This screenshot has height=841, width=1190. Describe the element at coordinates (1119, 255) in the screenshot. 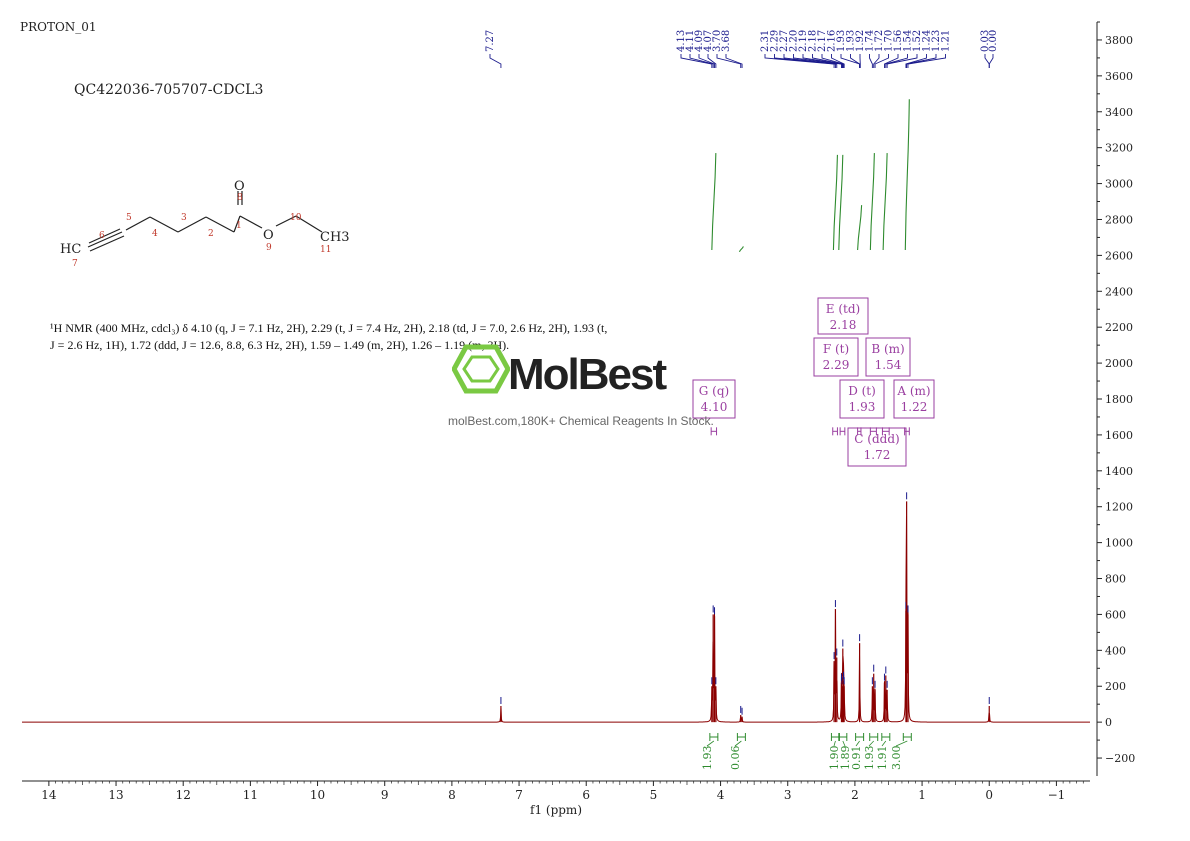

I see `y-tick-label: 2600` at that location.